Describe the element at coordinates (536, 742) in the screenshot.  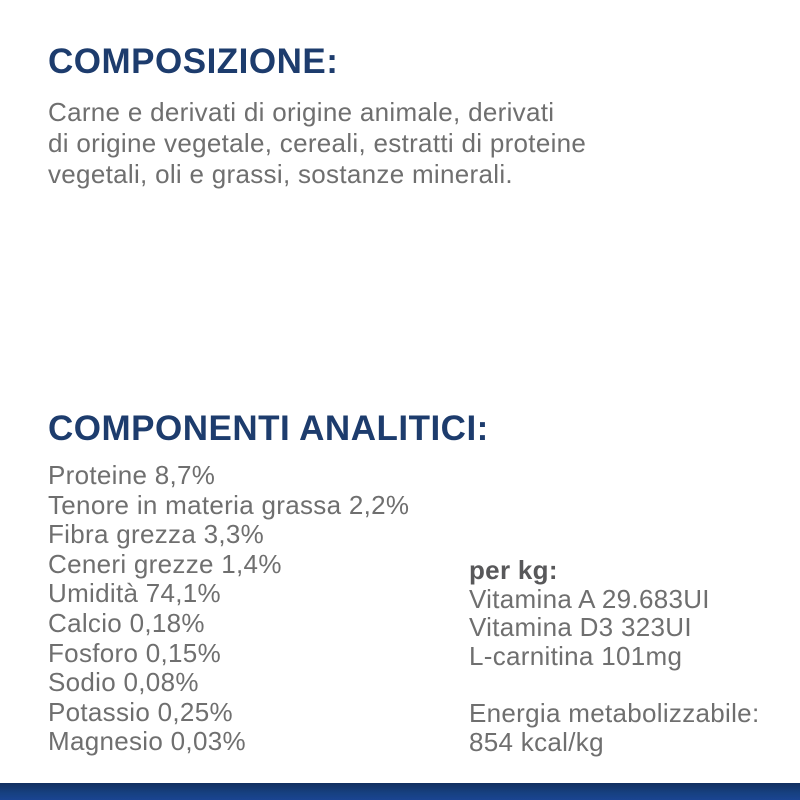
I see `metabolizable-energy-value: 854 kcal/kg` at that location.